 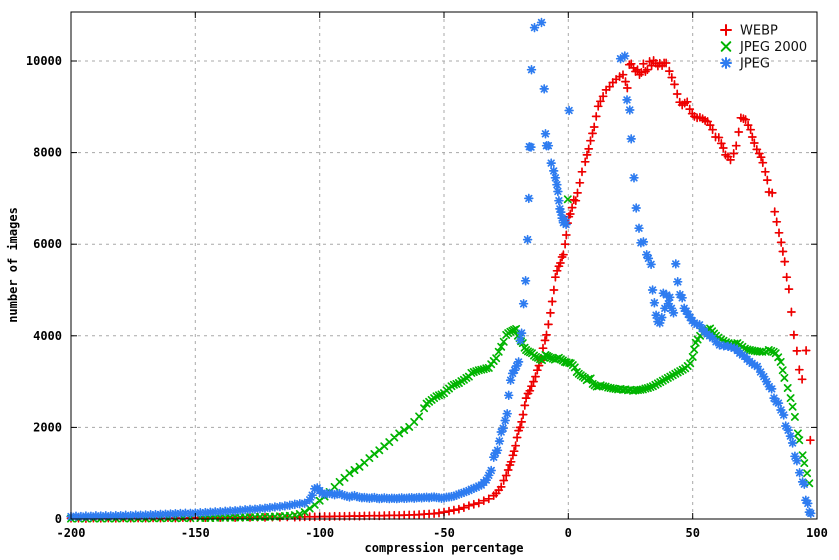 I want to click on y-tick-label: 0, so click(x=58, y=519).